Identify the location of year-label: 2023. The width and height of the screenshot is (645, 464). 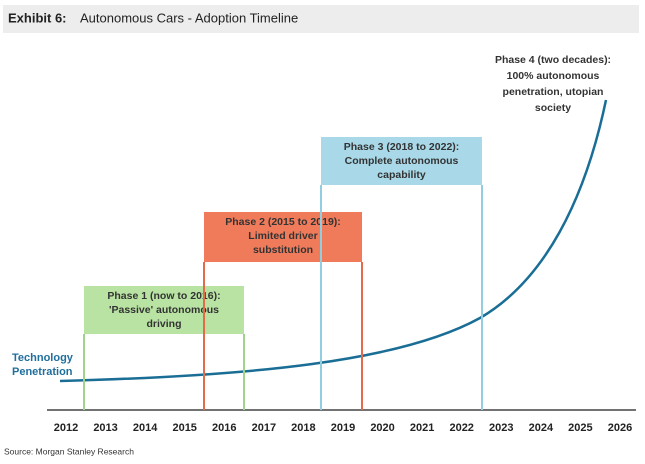
(501, 428).